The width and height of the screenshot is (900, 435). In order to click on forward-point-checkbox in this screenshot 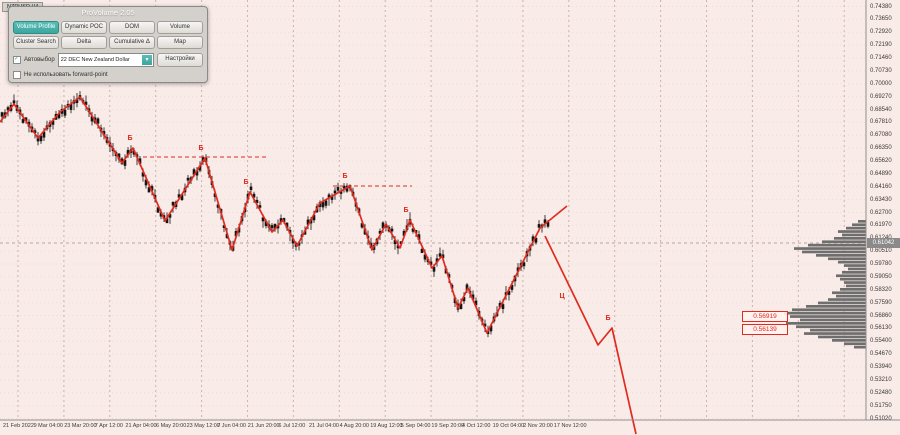, I will do `click(17, 75)`.